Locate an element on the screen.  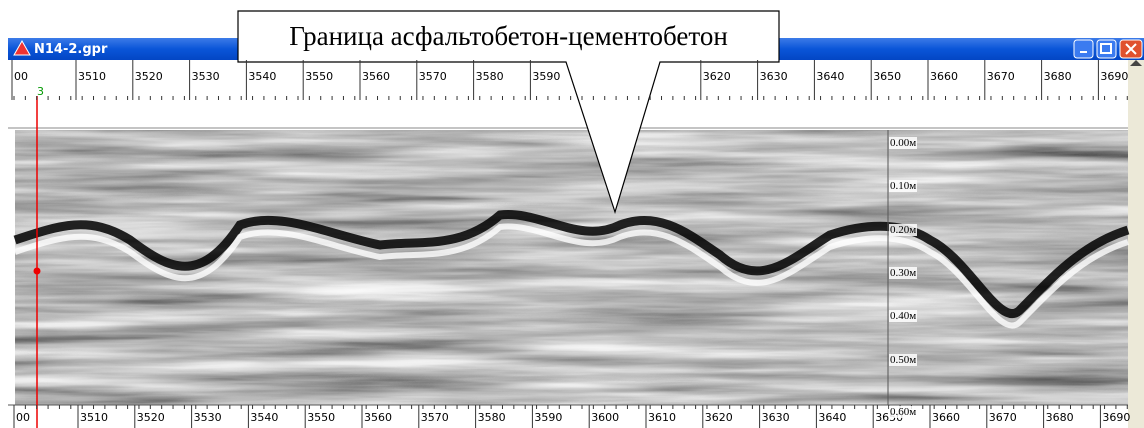
depth-label: 0.20м is located at coordinates (903, 230).